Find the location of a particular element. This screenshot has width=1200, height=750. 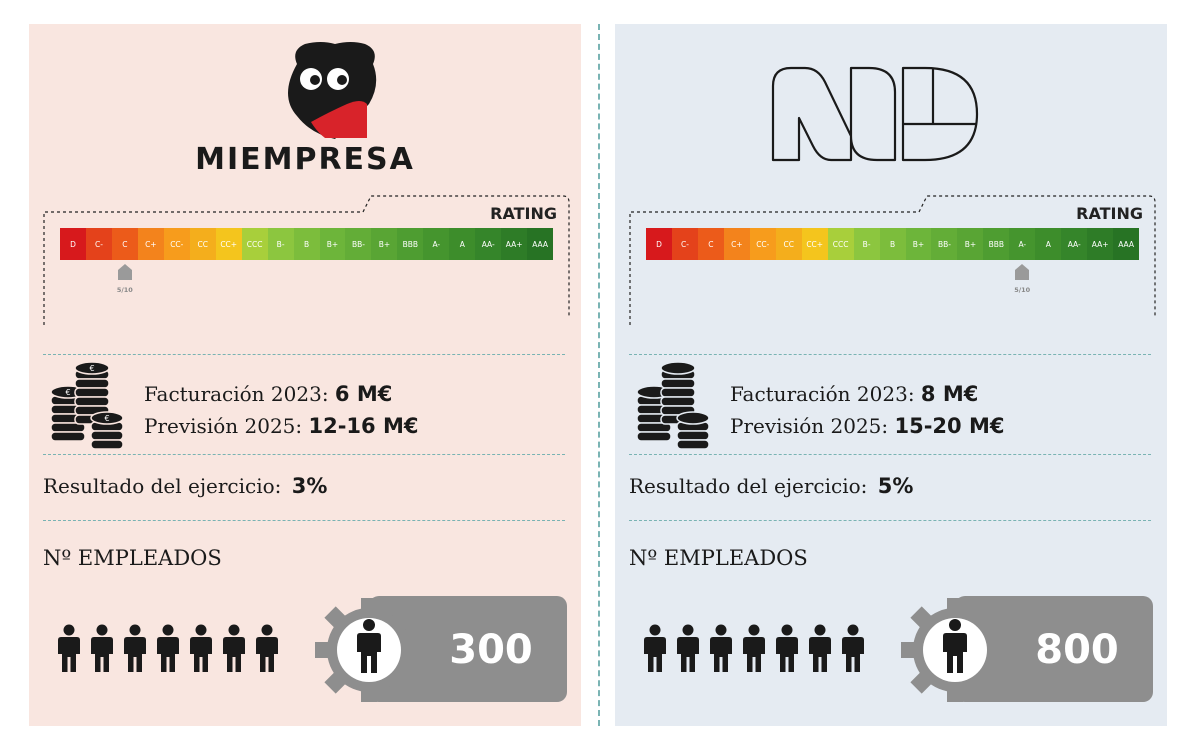

nd-logo is located at coordinates (891, 106).